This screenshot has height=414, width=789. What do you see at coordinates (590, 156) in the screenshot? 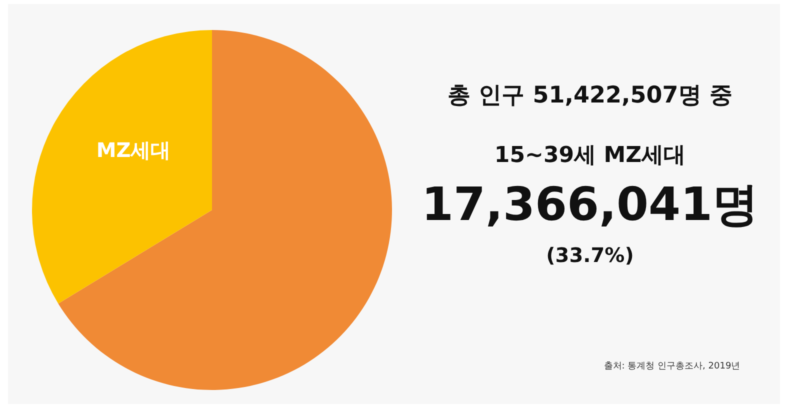
I see `text: 15~39세 MZ세대` at bounding box center [590, 156].